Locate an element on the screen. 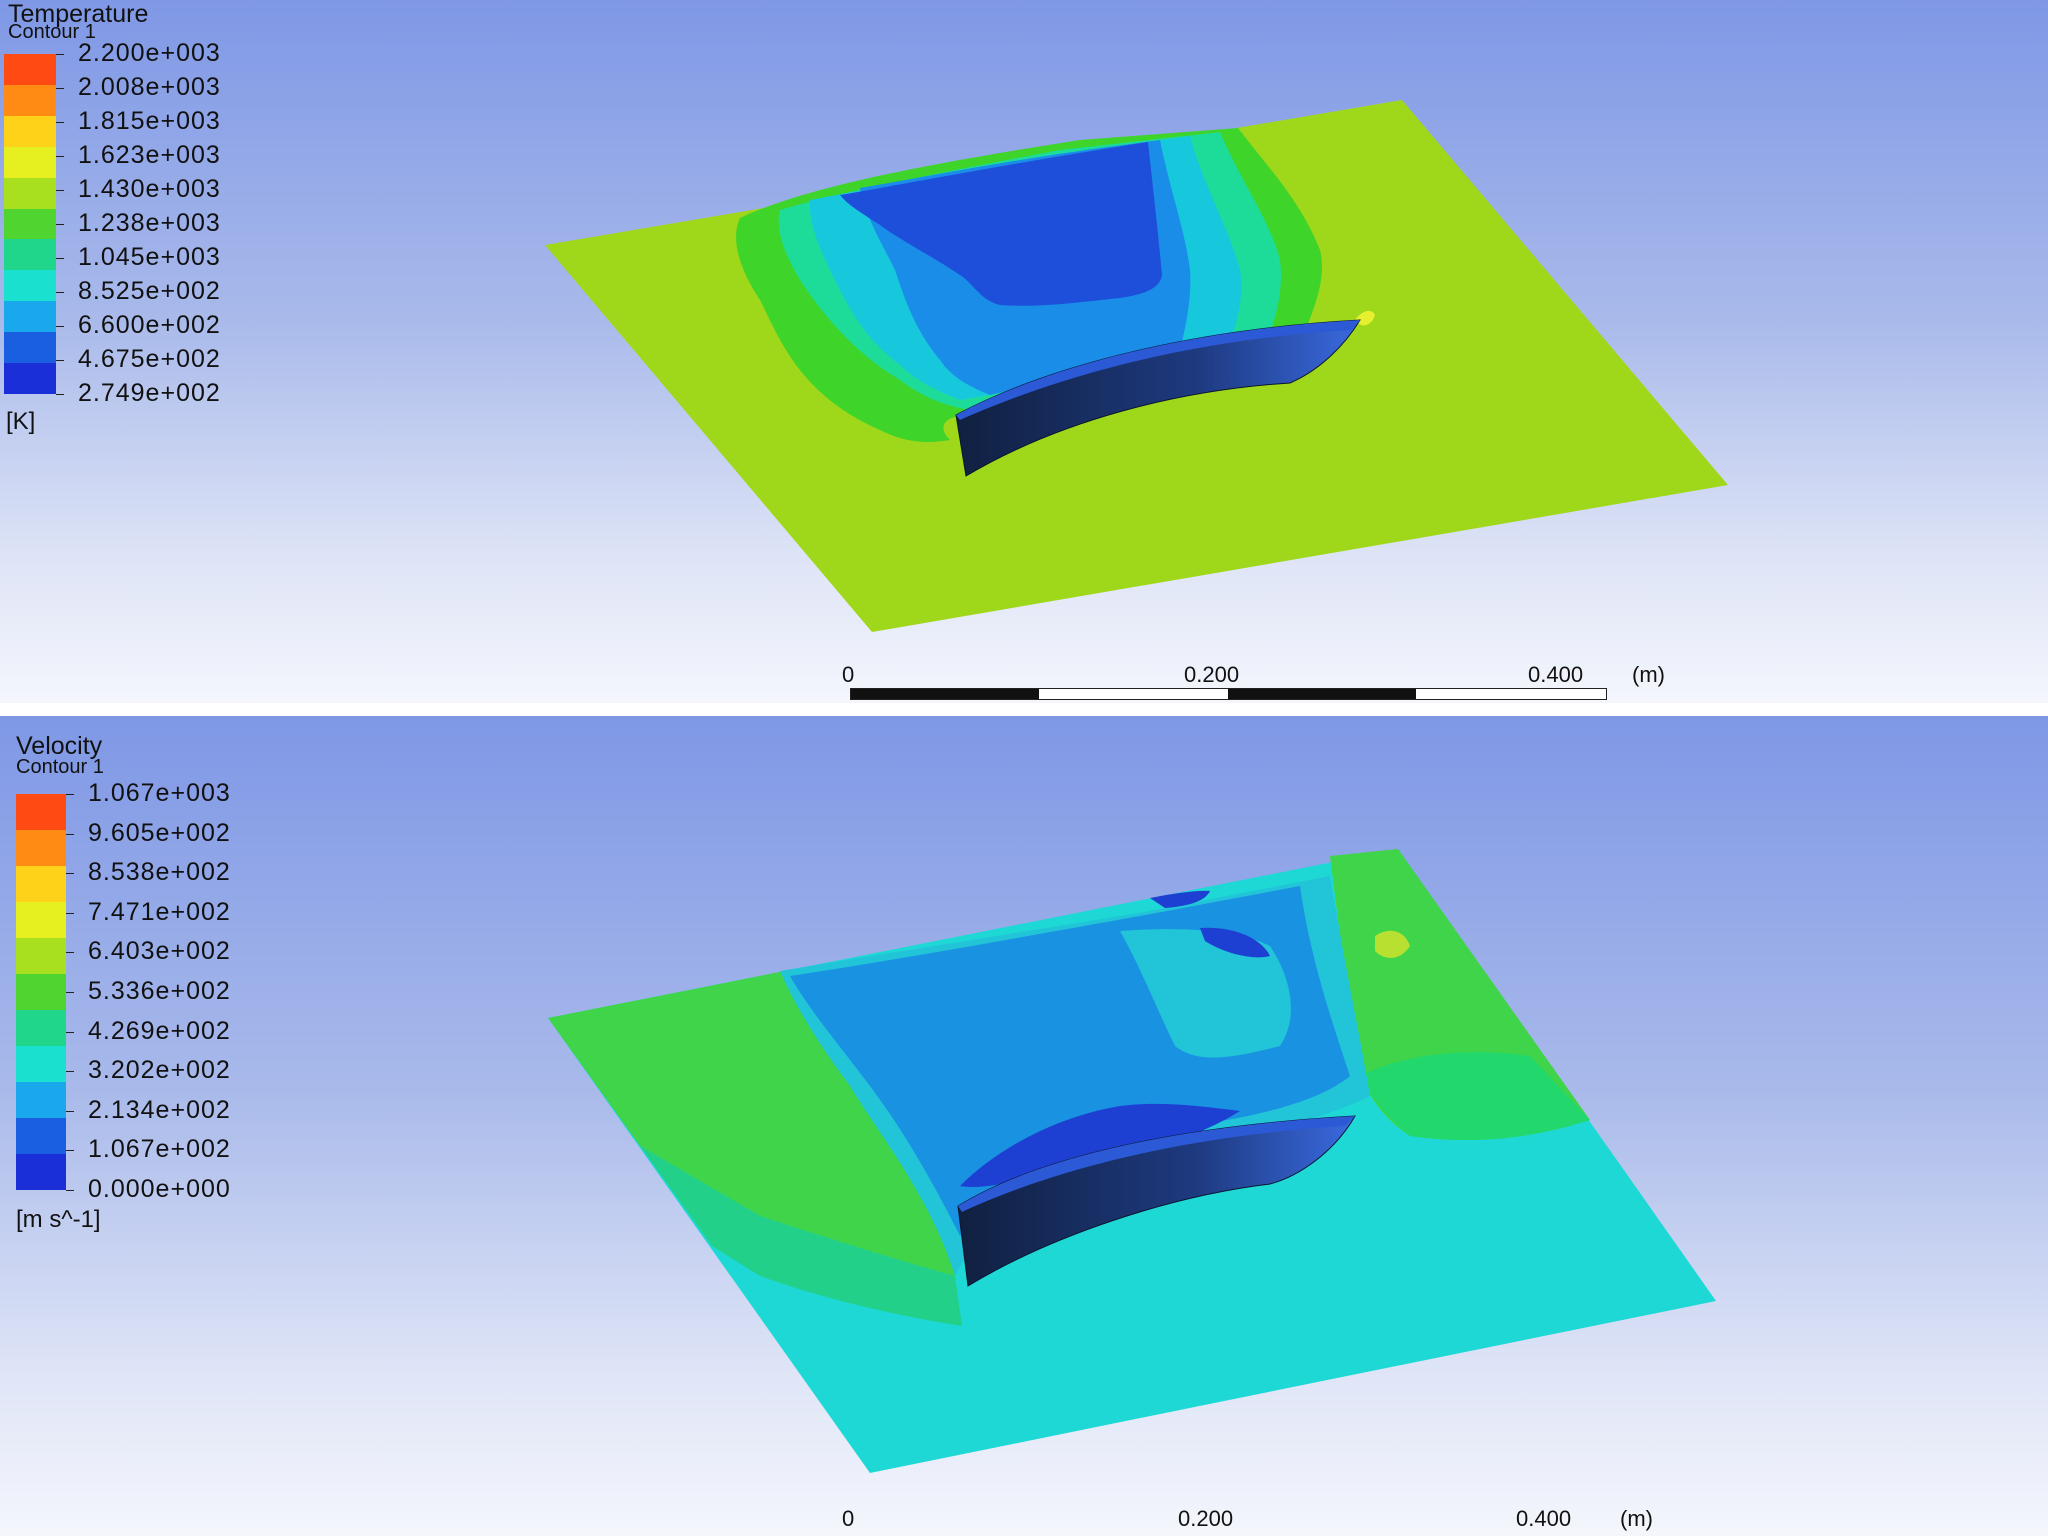 The image size is (2048, 1536). temperature-scale-bar is located at coordinates (1228, 694).